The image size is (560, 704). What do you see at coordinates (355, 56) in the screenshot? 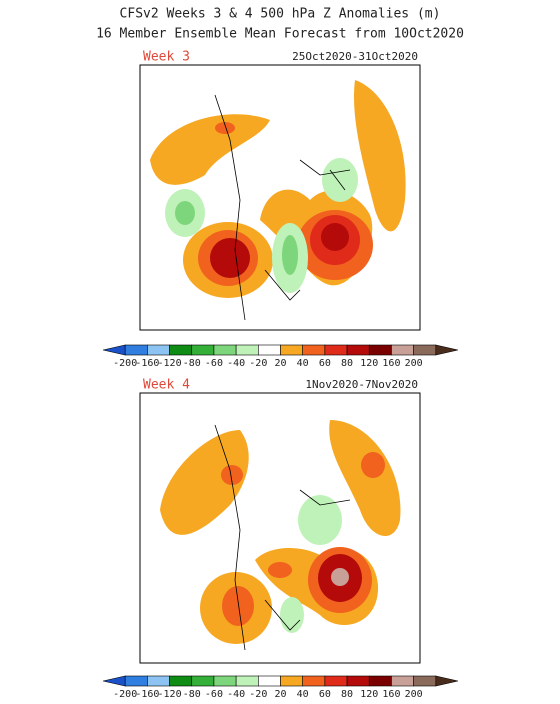
I see `panel-dates: 25Oct2020-31Oct2020` at bounding box center [355, 56].